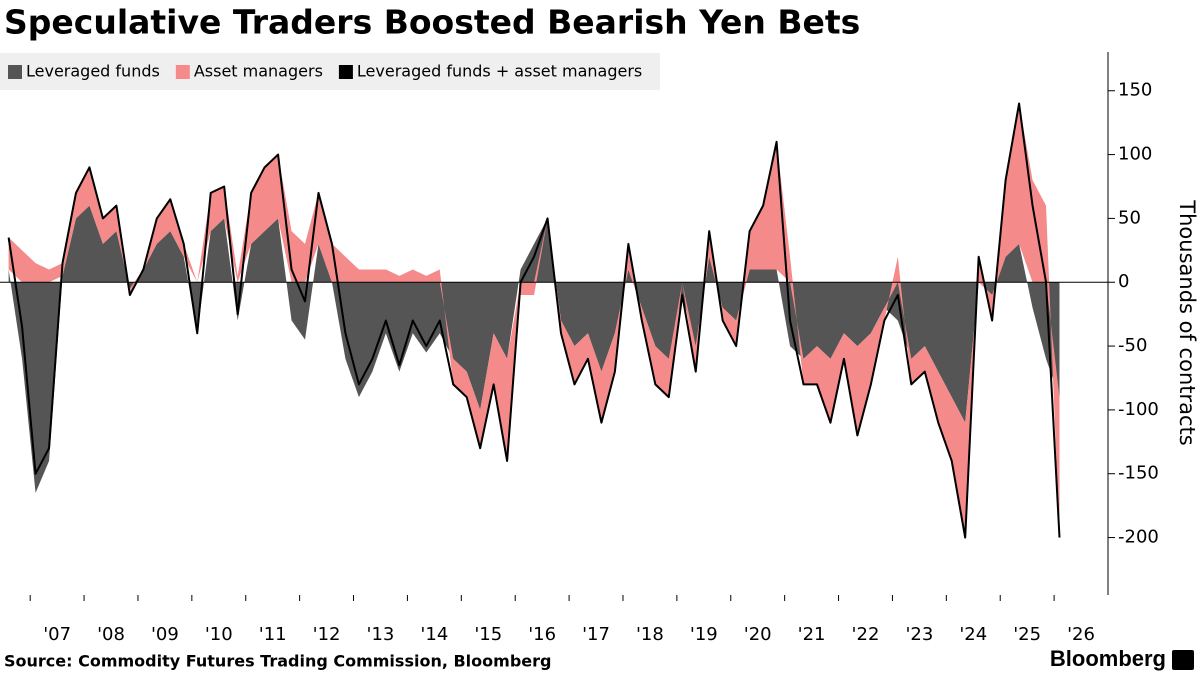 The image size is (1200, 679). Describe the element at coordinates (258, 71) in the screenshot. I see `legend-label: Asset managers` at that location.